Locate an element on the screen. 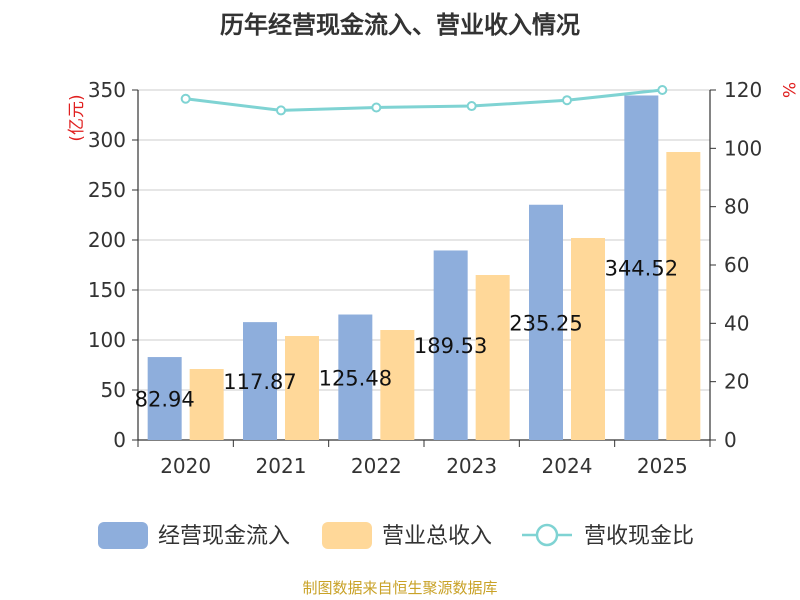 Image resolution: width=800 pixels, height=600 pixels. chart-title: 历年经营现金流入、营业收入情况 is located at coordinates (400, 25).